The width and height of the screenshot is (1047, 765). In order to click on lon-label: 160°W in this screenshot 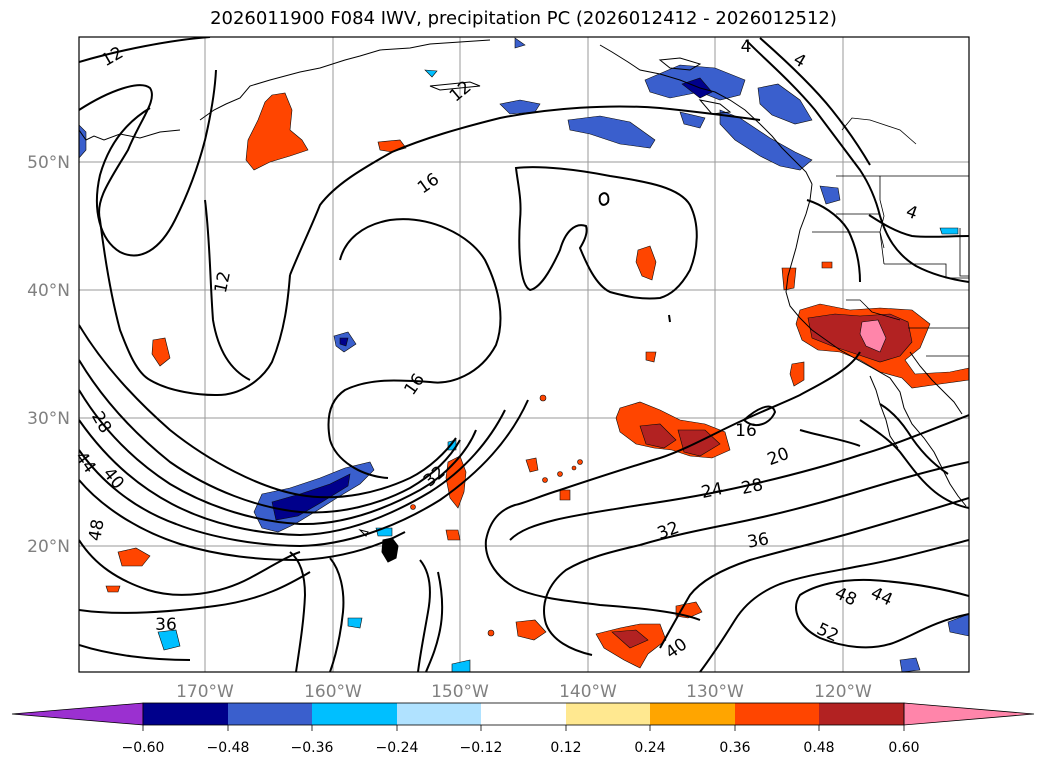, I will do `click(333, 692)`.